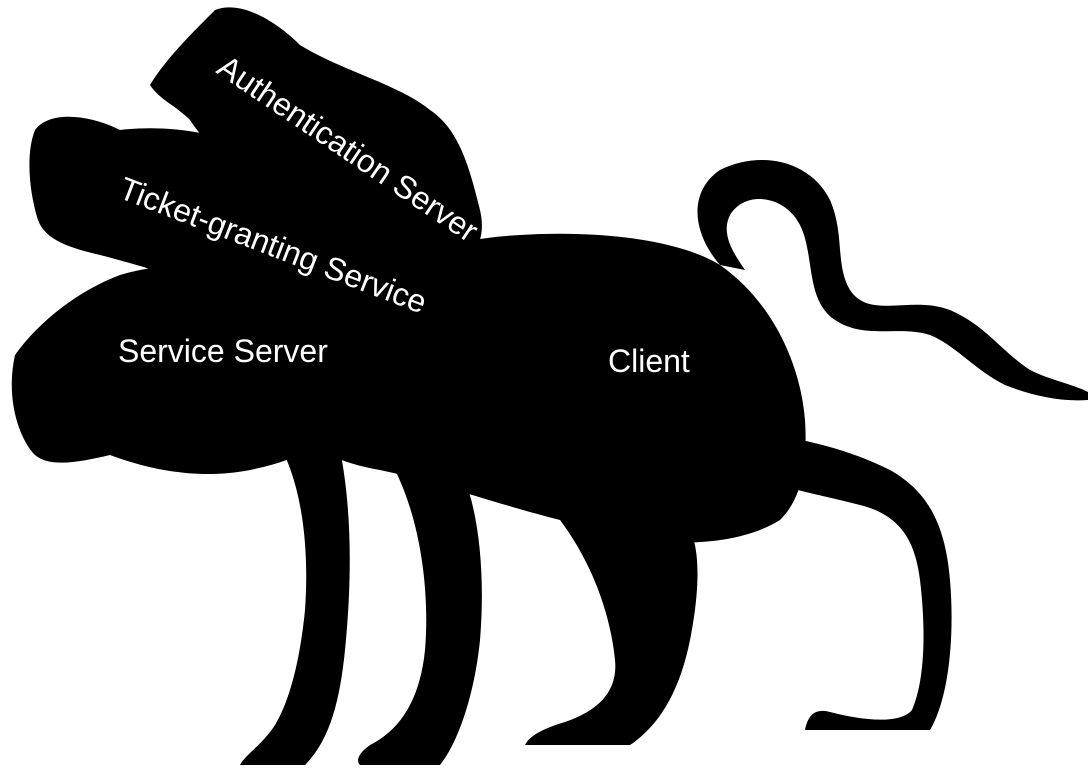  What do you see at coordinates (611, 632) in the screenshot?
I see `dog-leg-hind-left` at bounding box center [611, 632].